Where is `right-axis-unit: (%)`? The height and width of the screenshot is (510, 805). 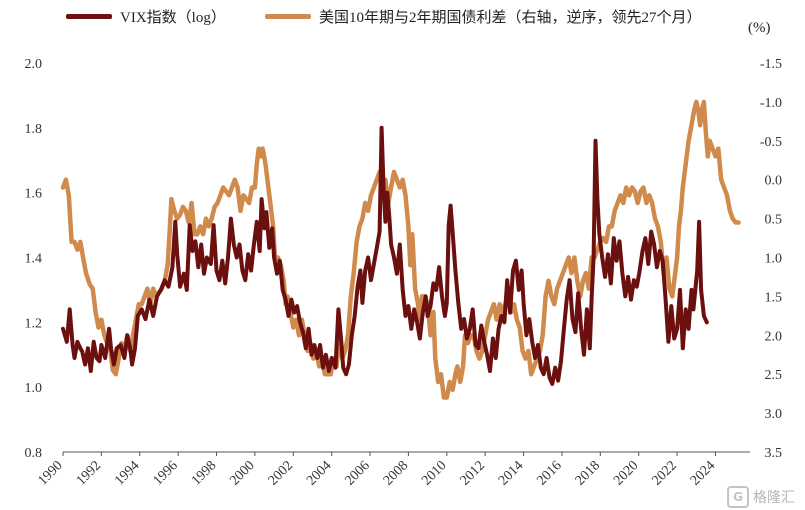
right-axis-unit: (%) is located at coordinates (759, 28).